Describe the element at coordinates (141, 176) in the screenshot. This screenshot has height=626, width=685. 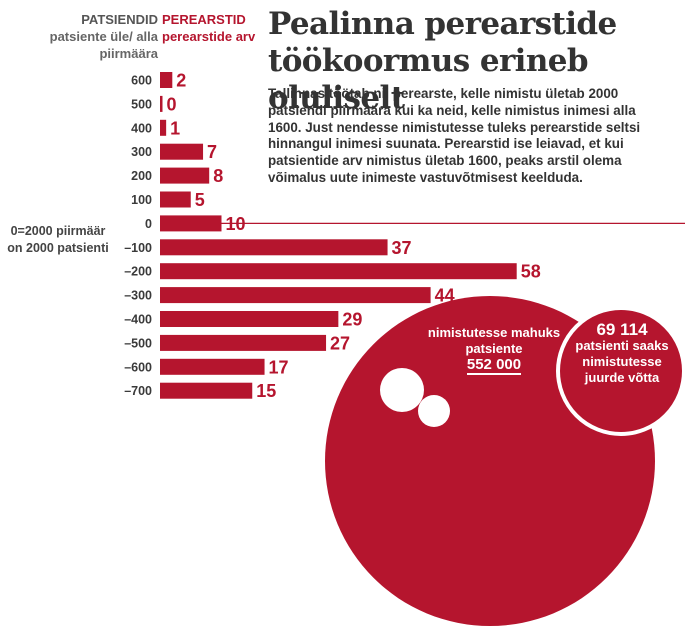
I see `category-label: 200` at that location.